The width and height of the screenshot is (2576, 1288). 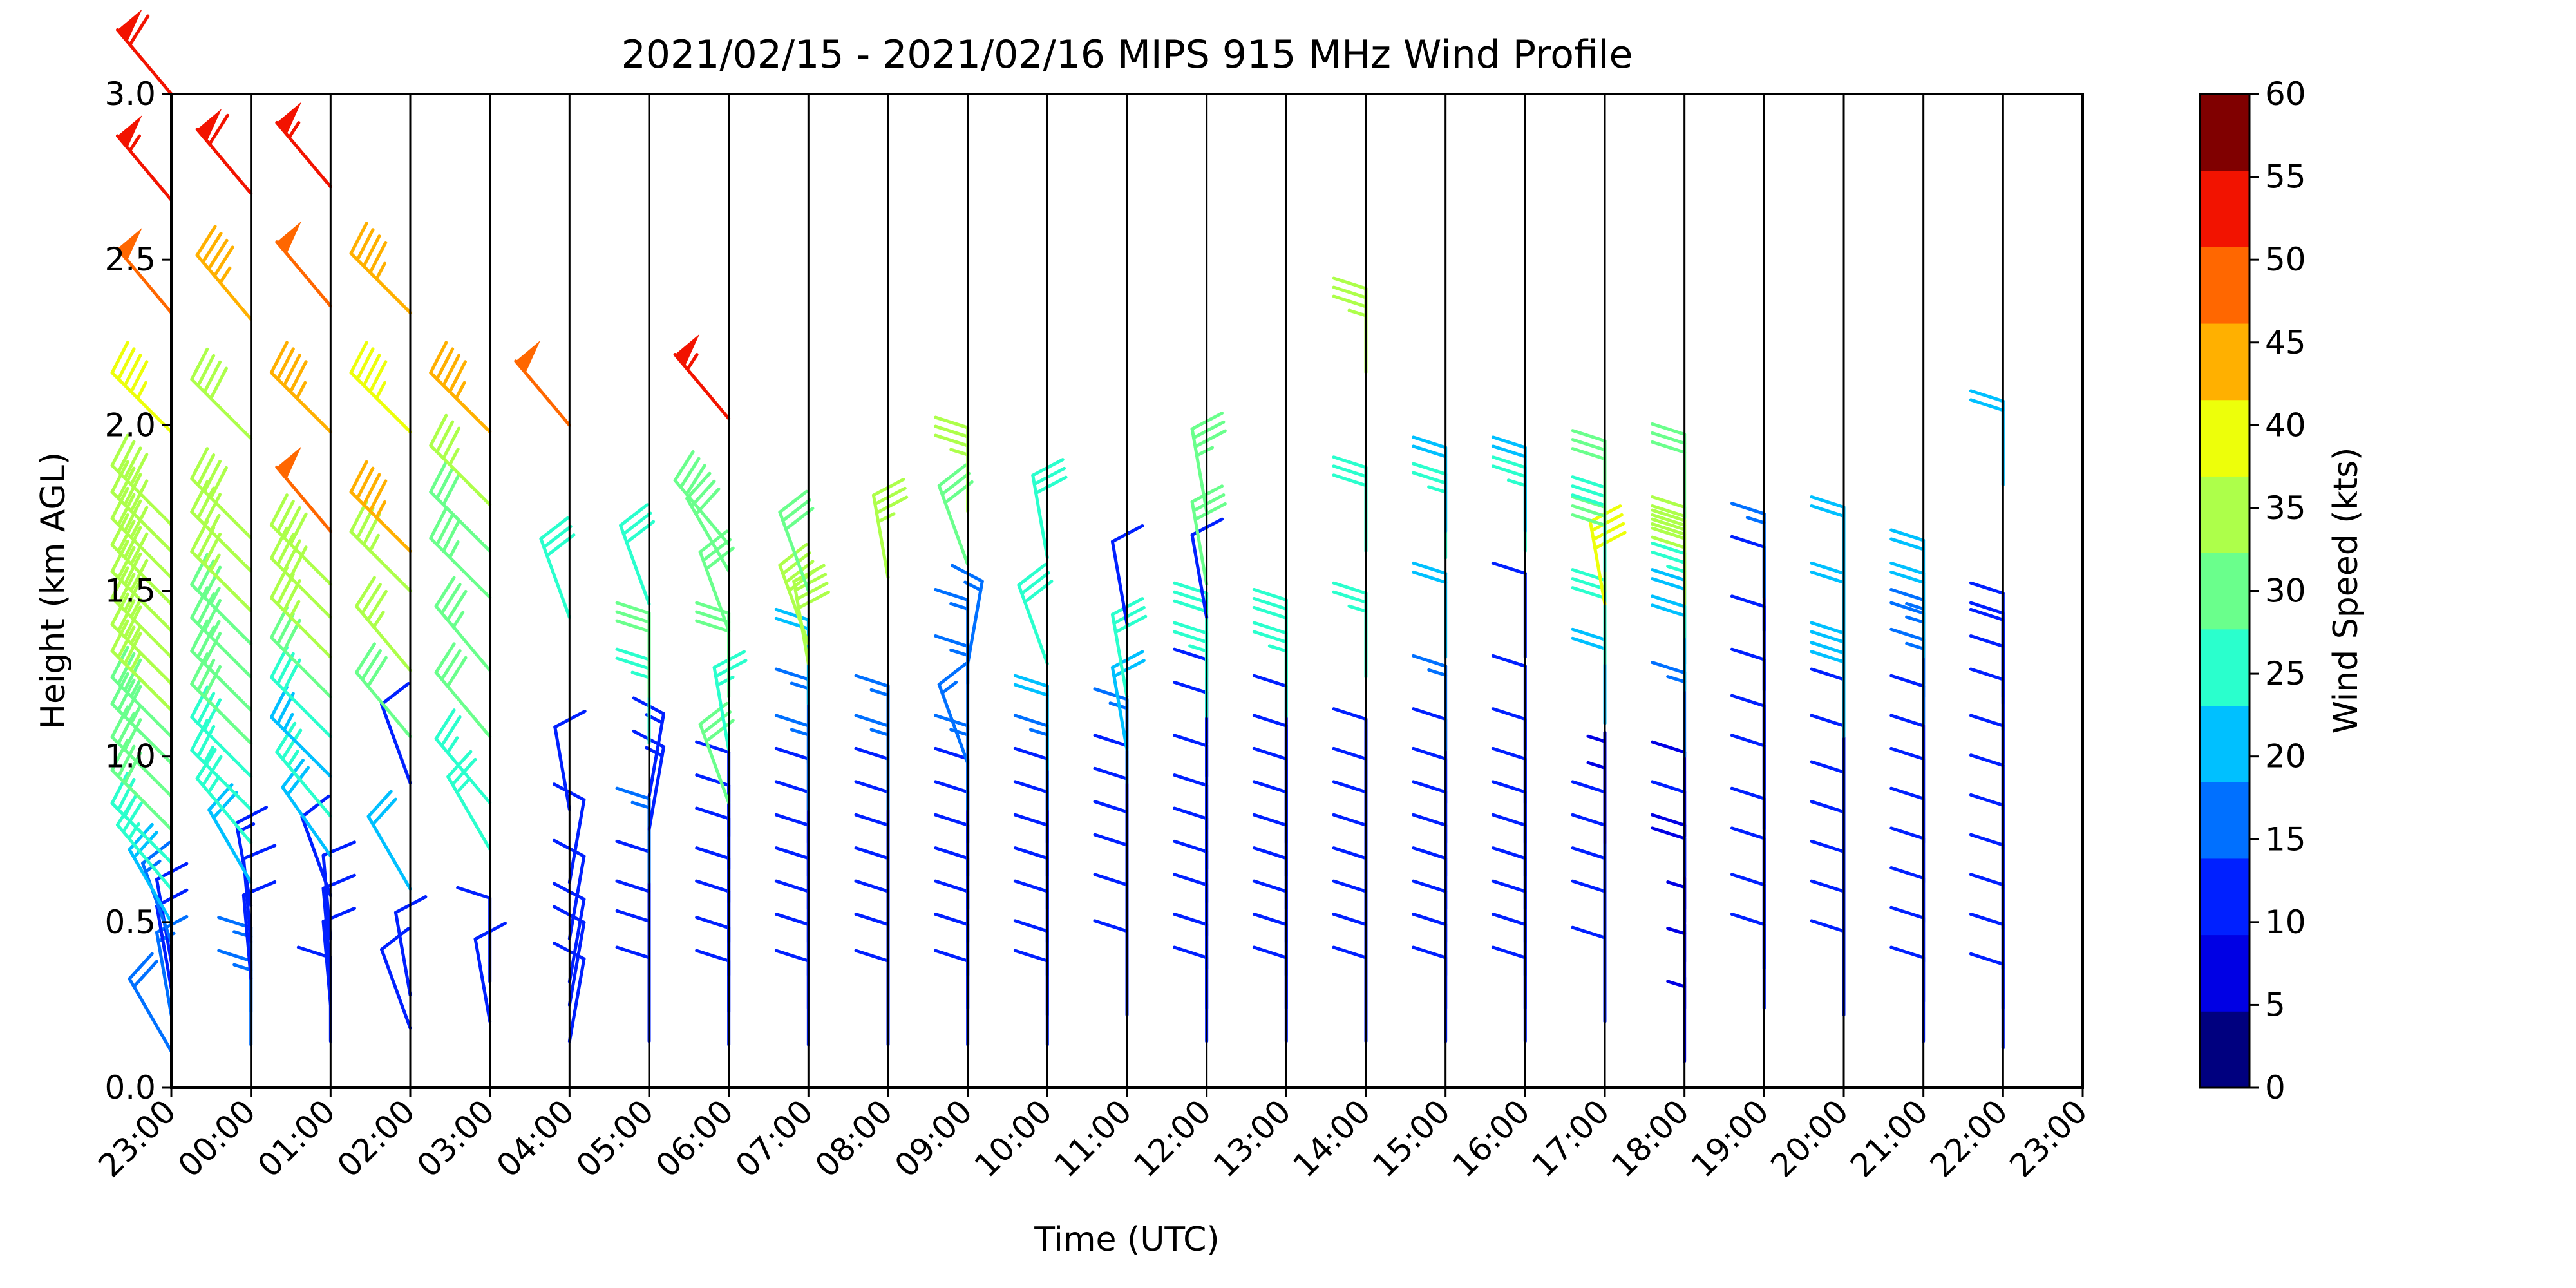 What do you see at coordinates (130, 922) in the screenshot?
I see `y-tick-label: 0.5` at bounding box center [130, 922].